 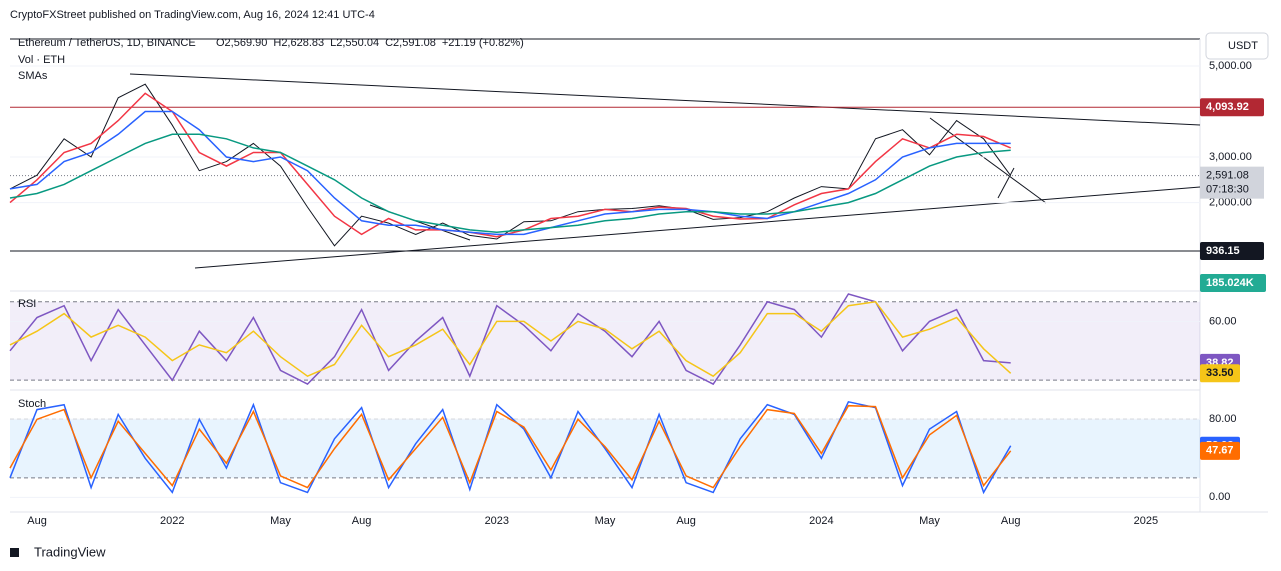 What do you see at coordinates (32, 404) in the screenshot?
I see `pane-title: Stoch` at bounding box center [32, 404].